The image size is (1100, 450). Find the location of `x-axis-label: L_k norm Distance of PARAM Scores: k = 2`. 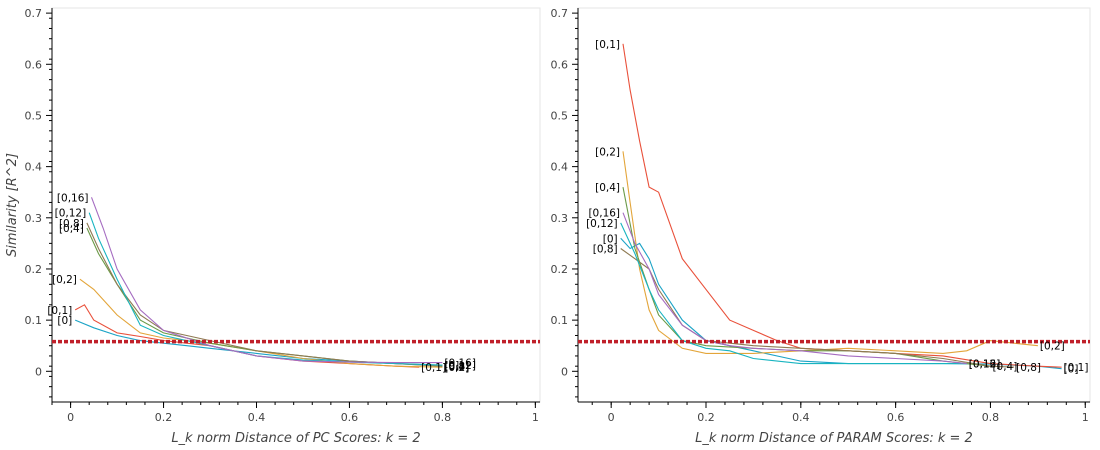

x-axis-label: L_k norm Distance of PARAM Scores: k = 2 is located at coordinates (834, 438).